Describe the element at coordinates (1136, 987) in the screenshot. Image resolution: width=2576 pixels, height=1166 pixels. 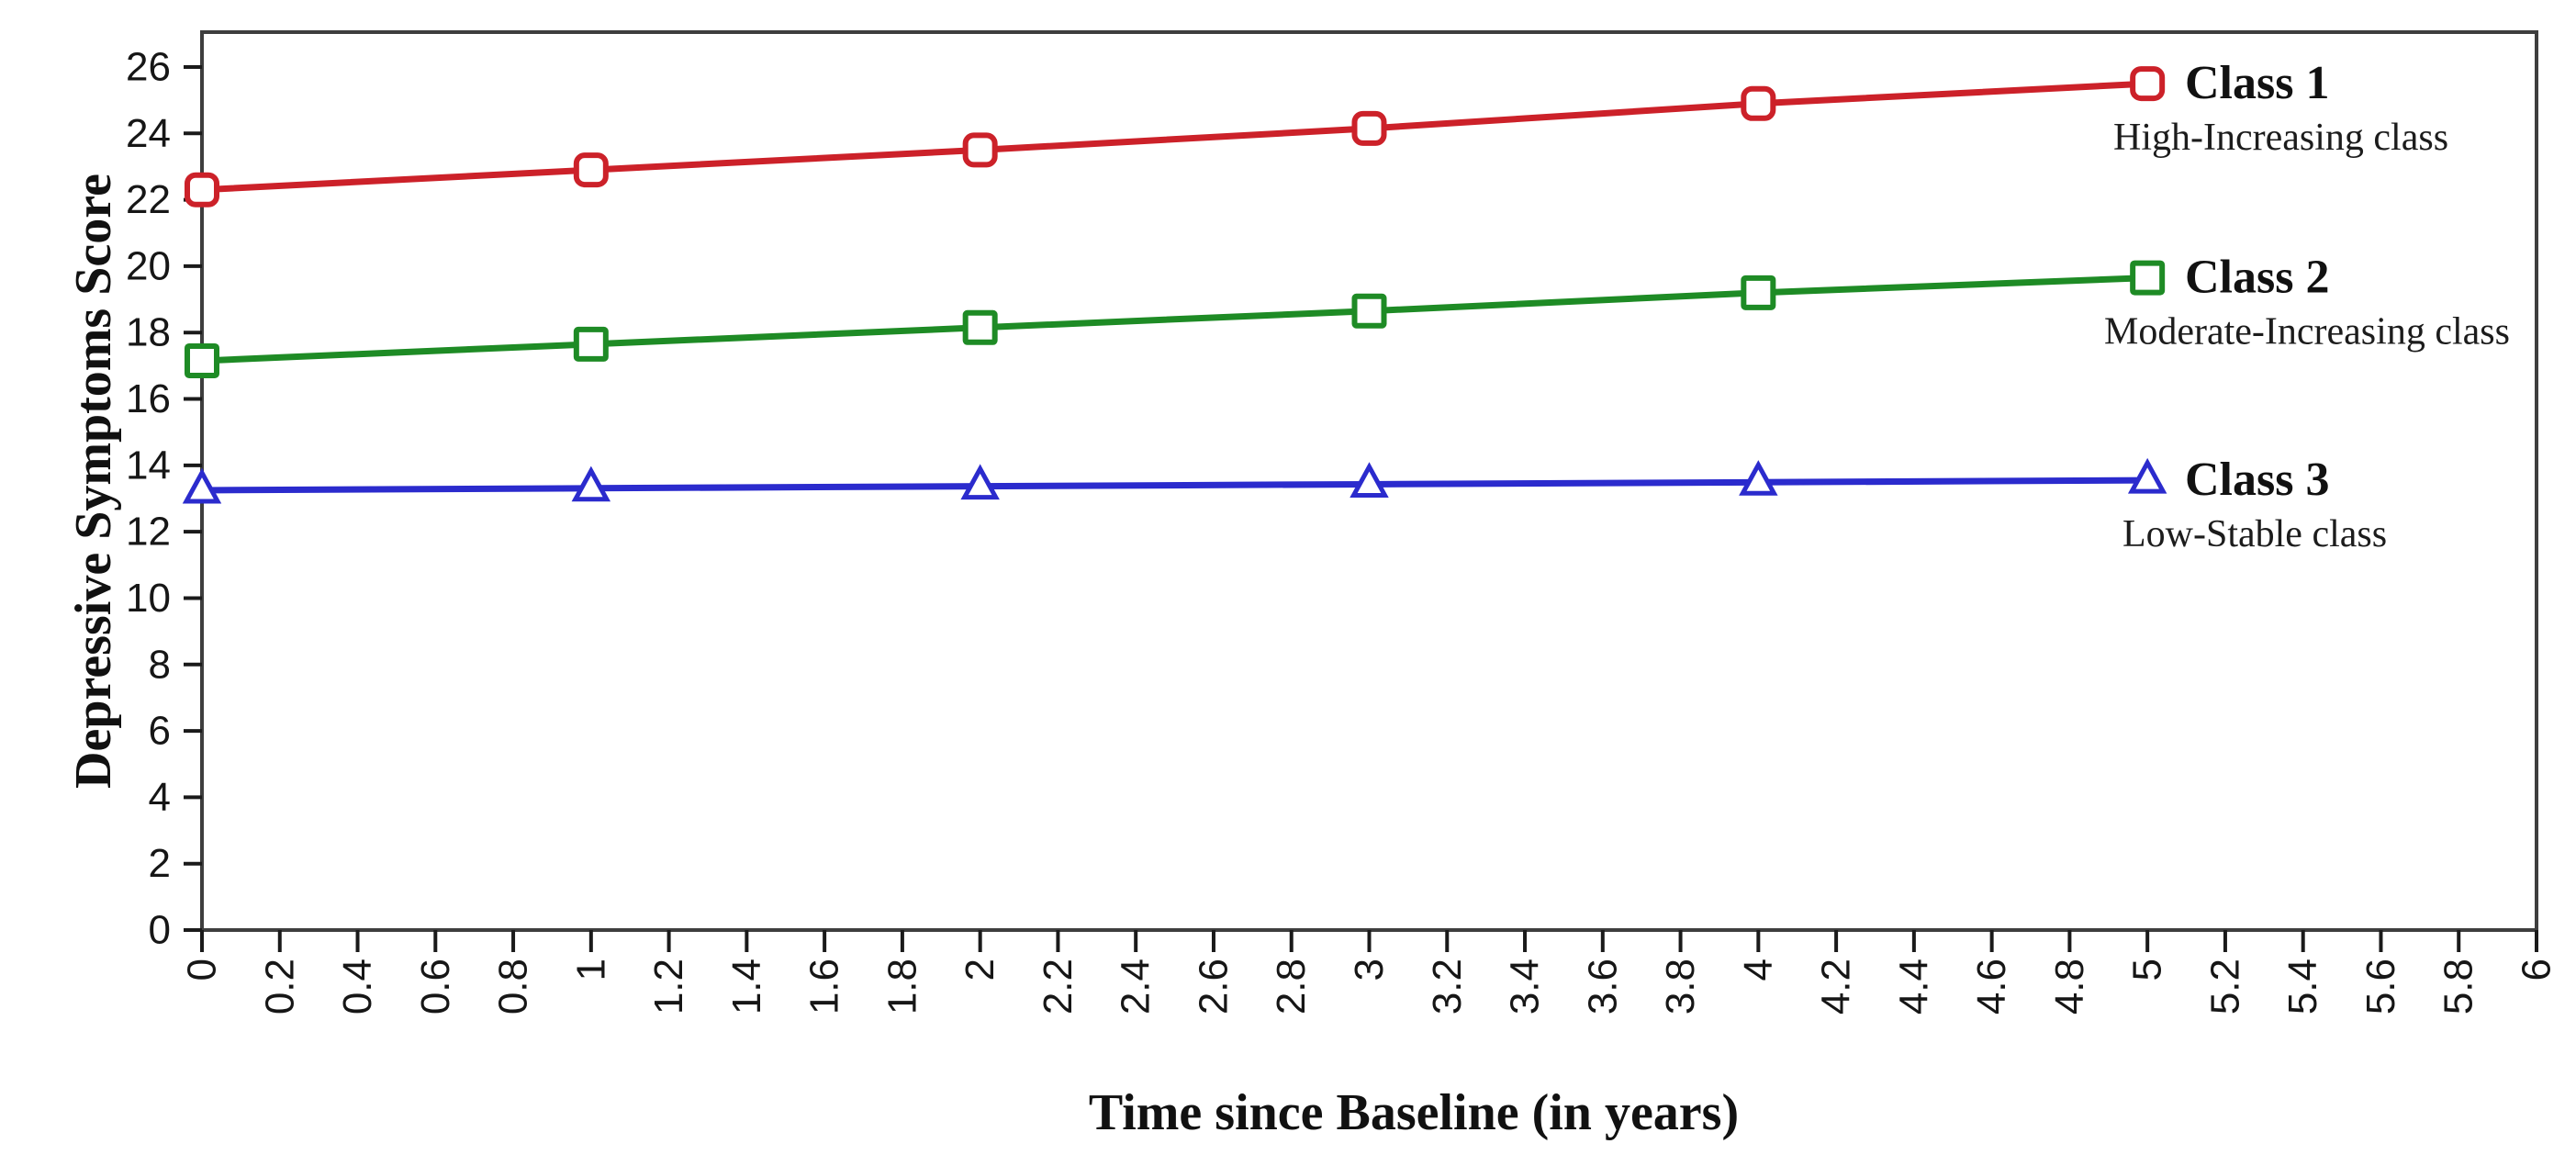
I see `x-tick-label: 2.4` at that location.